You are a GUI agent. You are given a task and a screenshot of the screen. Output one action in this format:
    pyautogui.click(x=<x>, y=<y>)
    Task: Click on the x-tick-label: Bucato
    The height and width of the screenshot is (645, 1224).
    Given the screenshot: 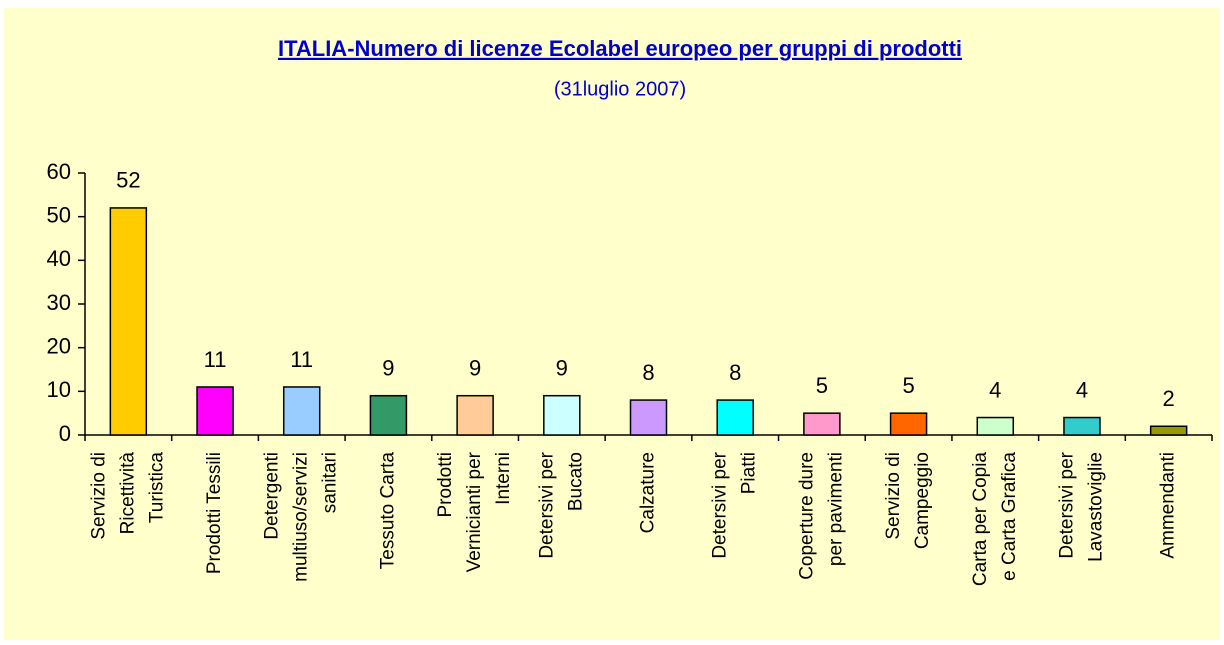 What is the action you would take?
    pyautogui.click(x=575, y=481)
    